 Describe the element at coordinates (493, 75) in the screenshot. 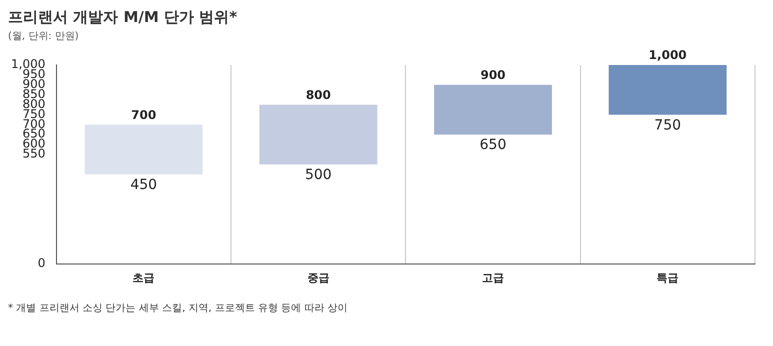

I see `annotation: 900` at that location.